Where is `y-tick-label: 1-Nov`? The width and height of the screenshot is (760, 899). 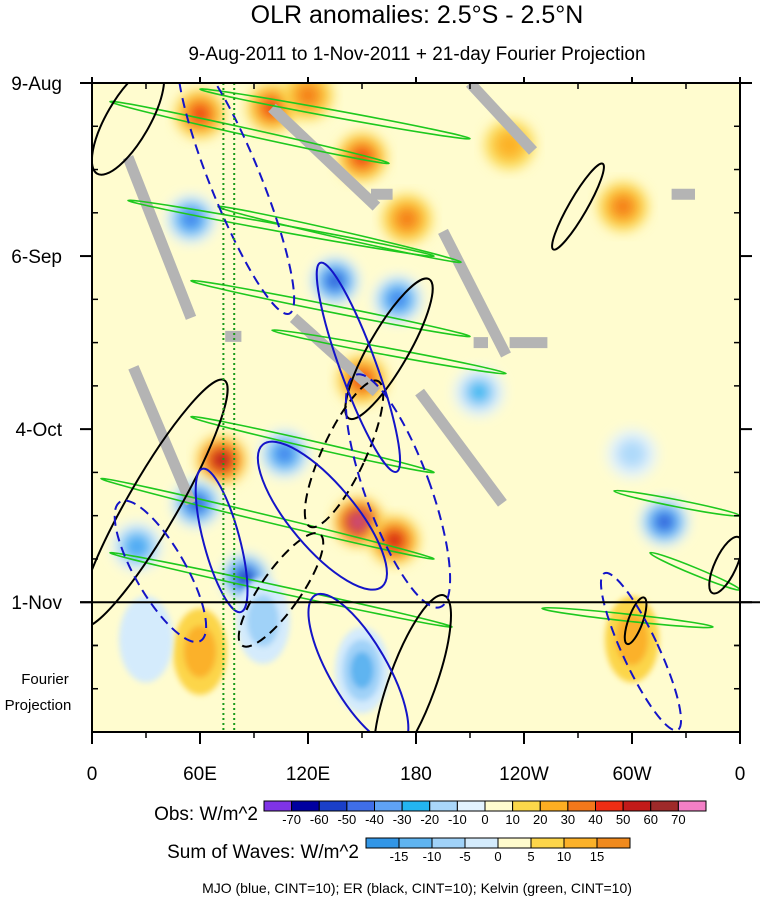 y-tick-label: 1-Nov is located at coordinates (36, 603).